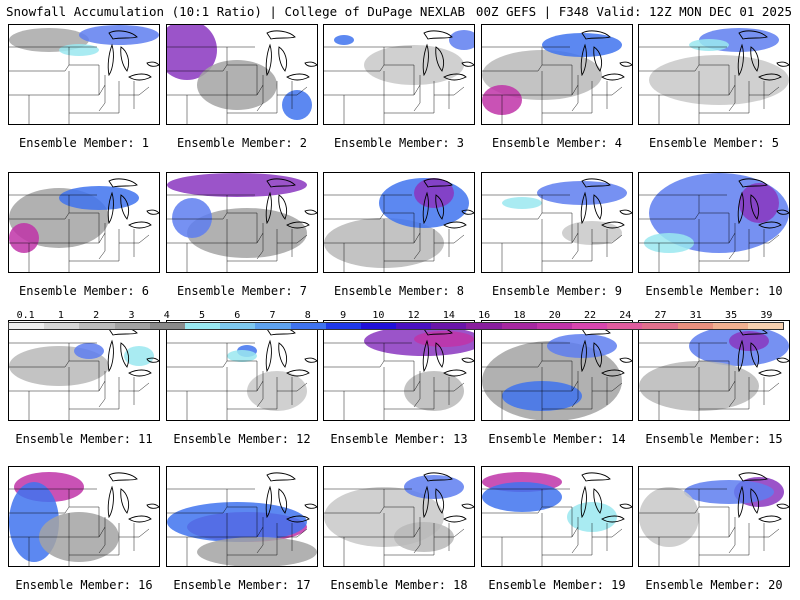  I want to click on ensemble-member-label: Ensemble Member: 15, so click(714, 439).